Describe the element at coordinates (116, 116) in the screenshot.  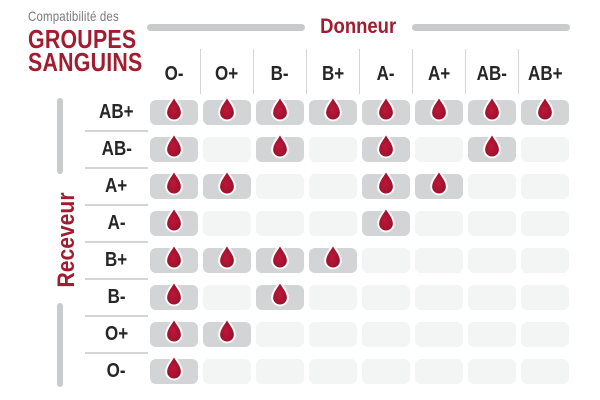
I see `recipient-row-header-ab-minusplus: AB+` at that location.